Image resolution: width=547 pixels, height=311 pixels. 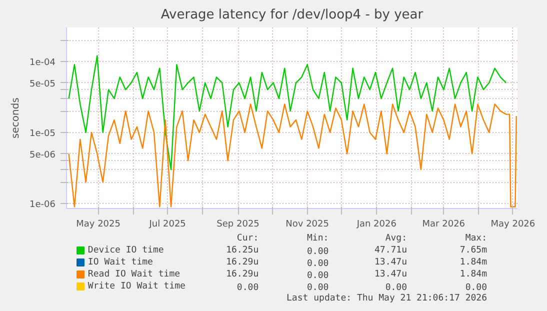 What do you see at coordinates (292, 15) in the screenshot?
I see `chart-title: Average latency for /dev/loop4 - by year` at bounding box center [292, 15].